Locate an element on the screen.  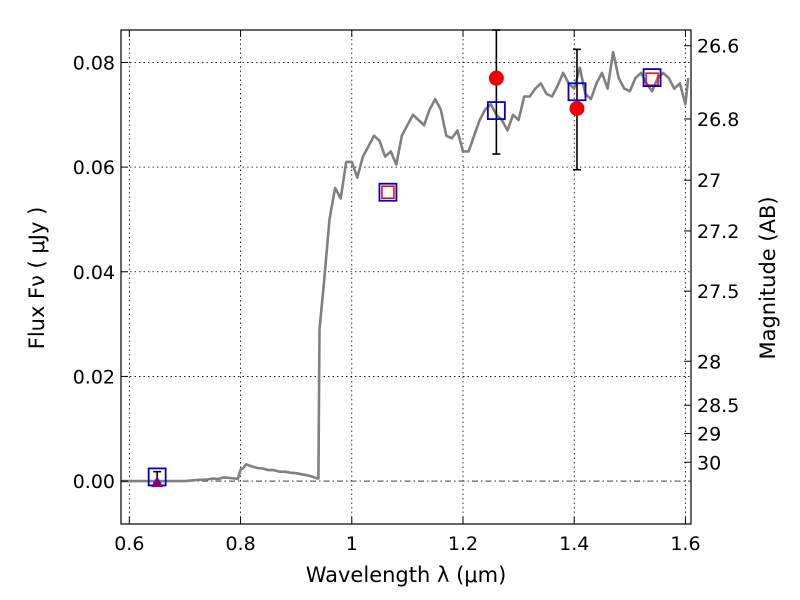
y2-tick-label: 29 is located at coordinates (709, 434).